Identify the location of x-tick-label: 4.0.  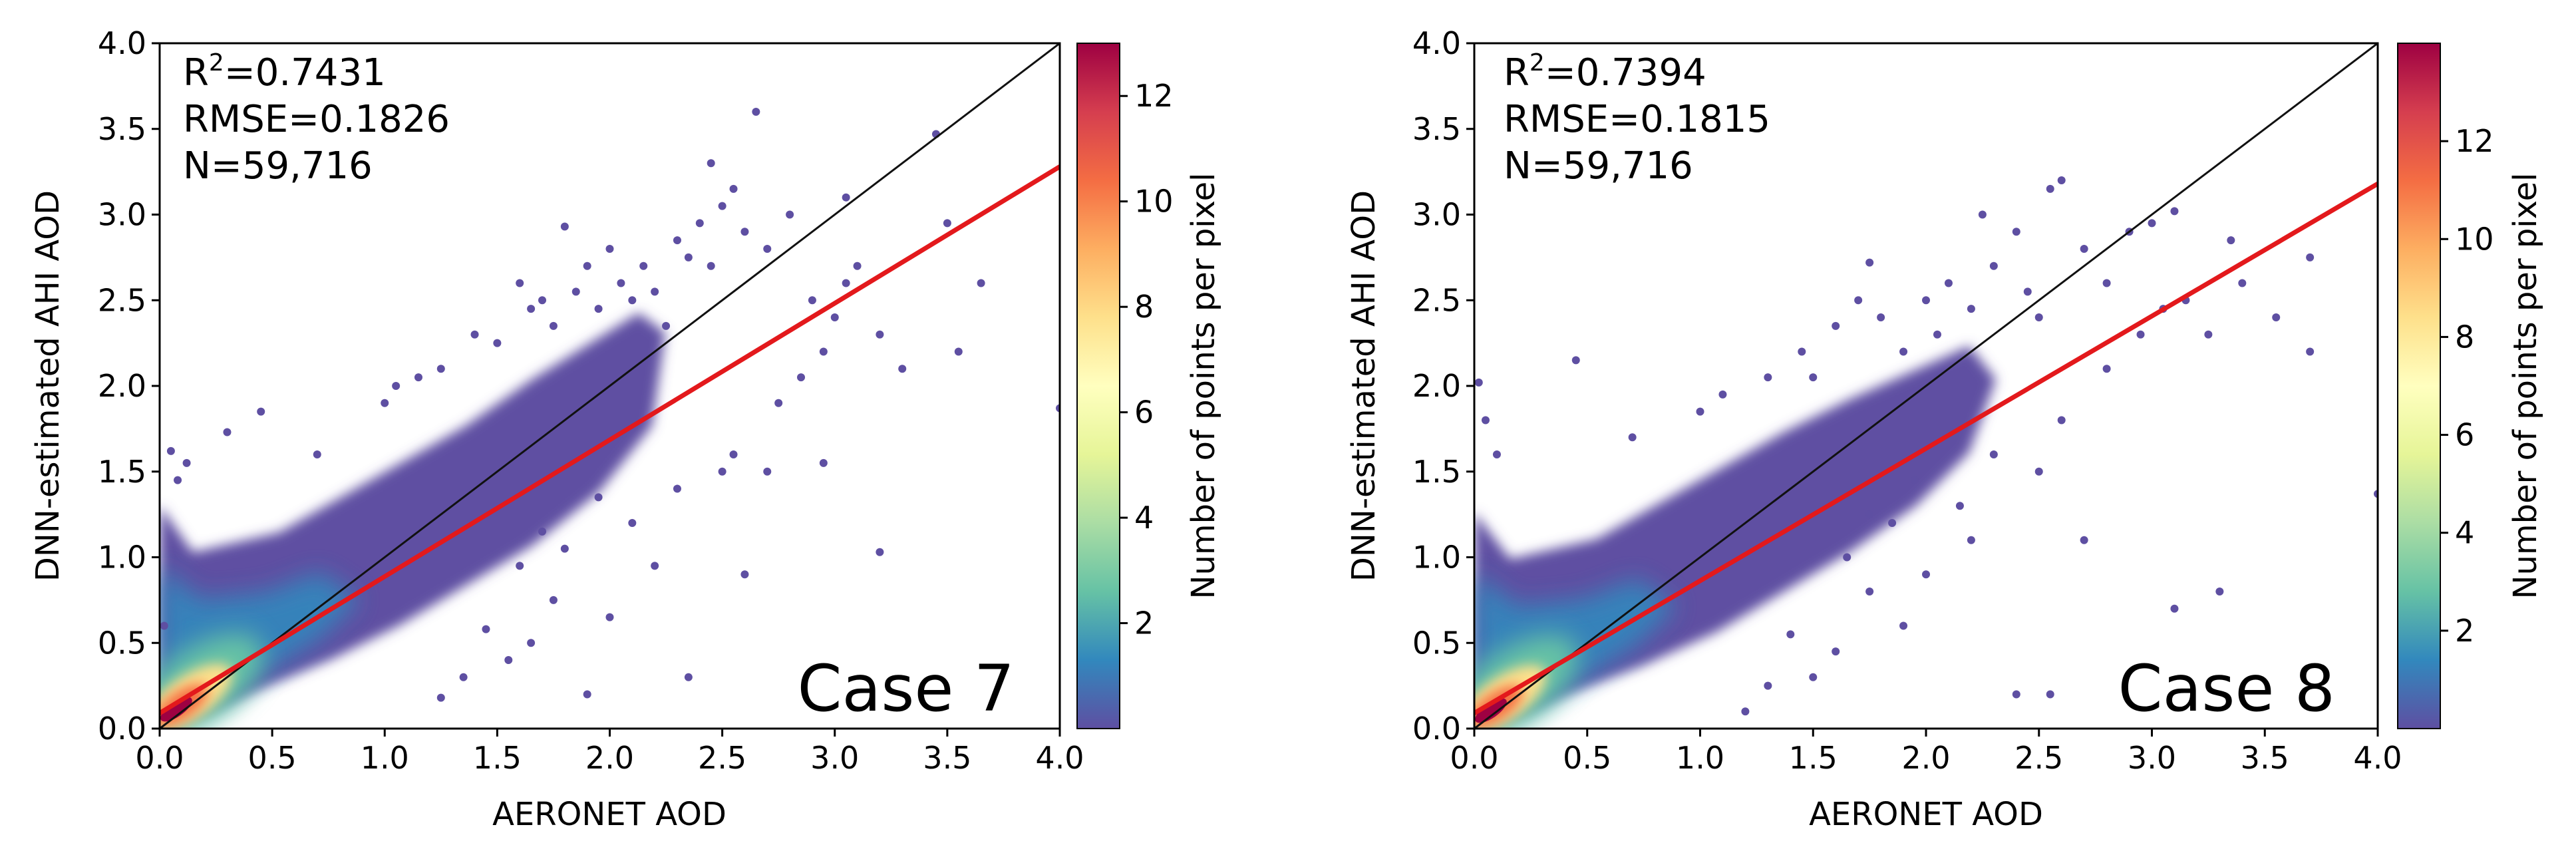
(2377, 758).